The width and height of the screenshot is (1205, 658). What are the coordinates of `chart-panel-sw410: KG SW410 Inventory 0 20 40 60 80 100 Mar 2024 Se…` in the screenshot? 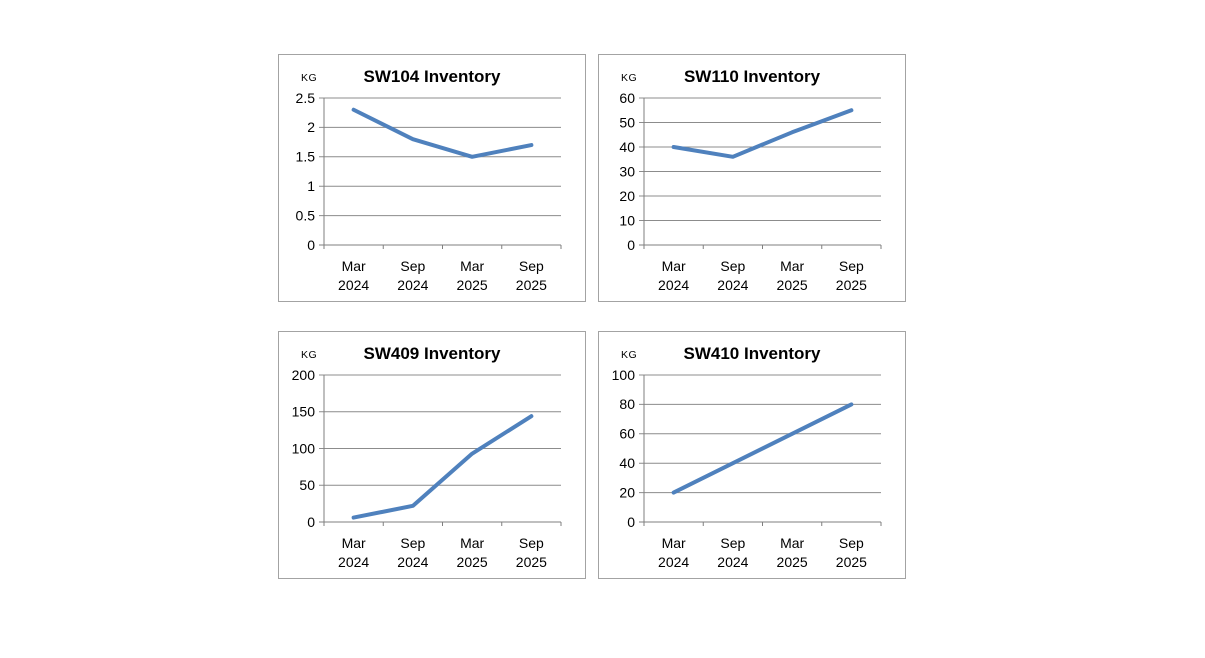 It's located at (752, 455).